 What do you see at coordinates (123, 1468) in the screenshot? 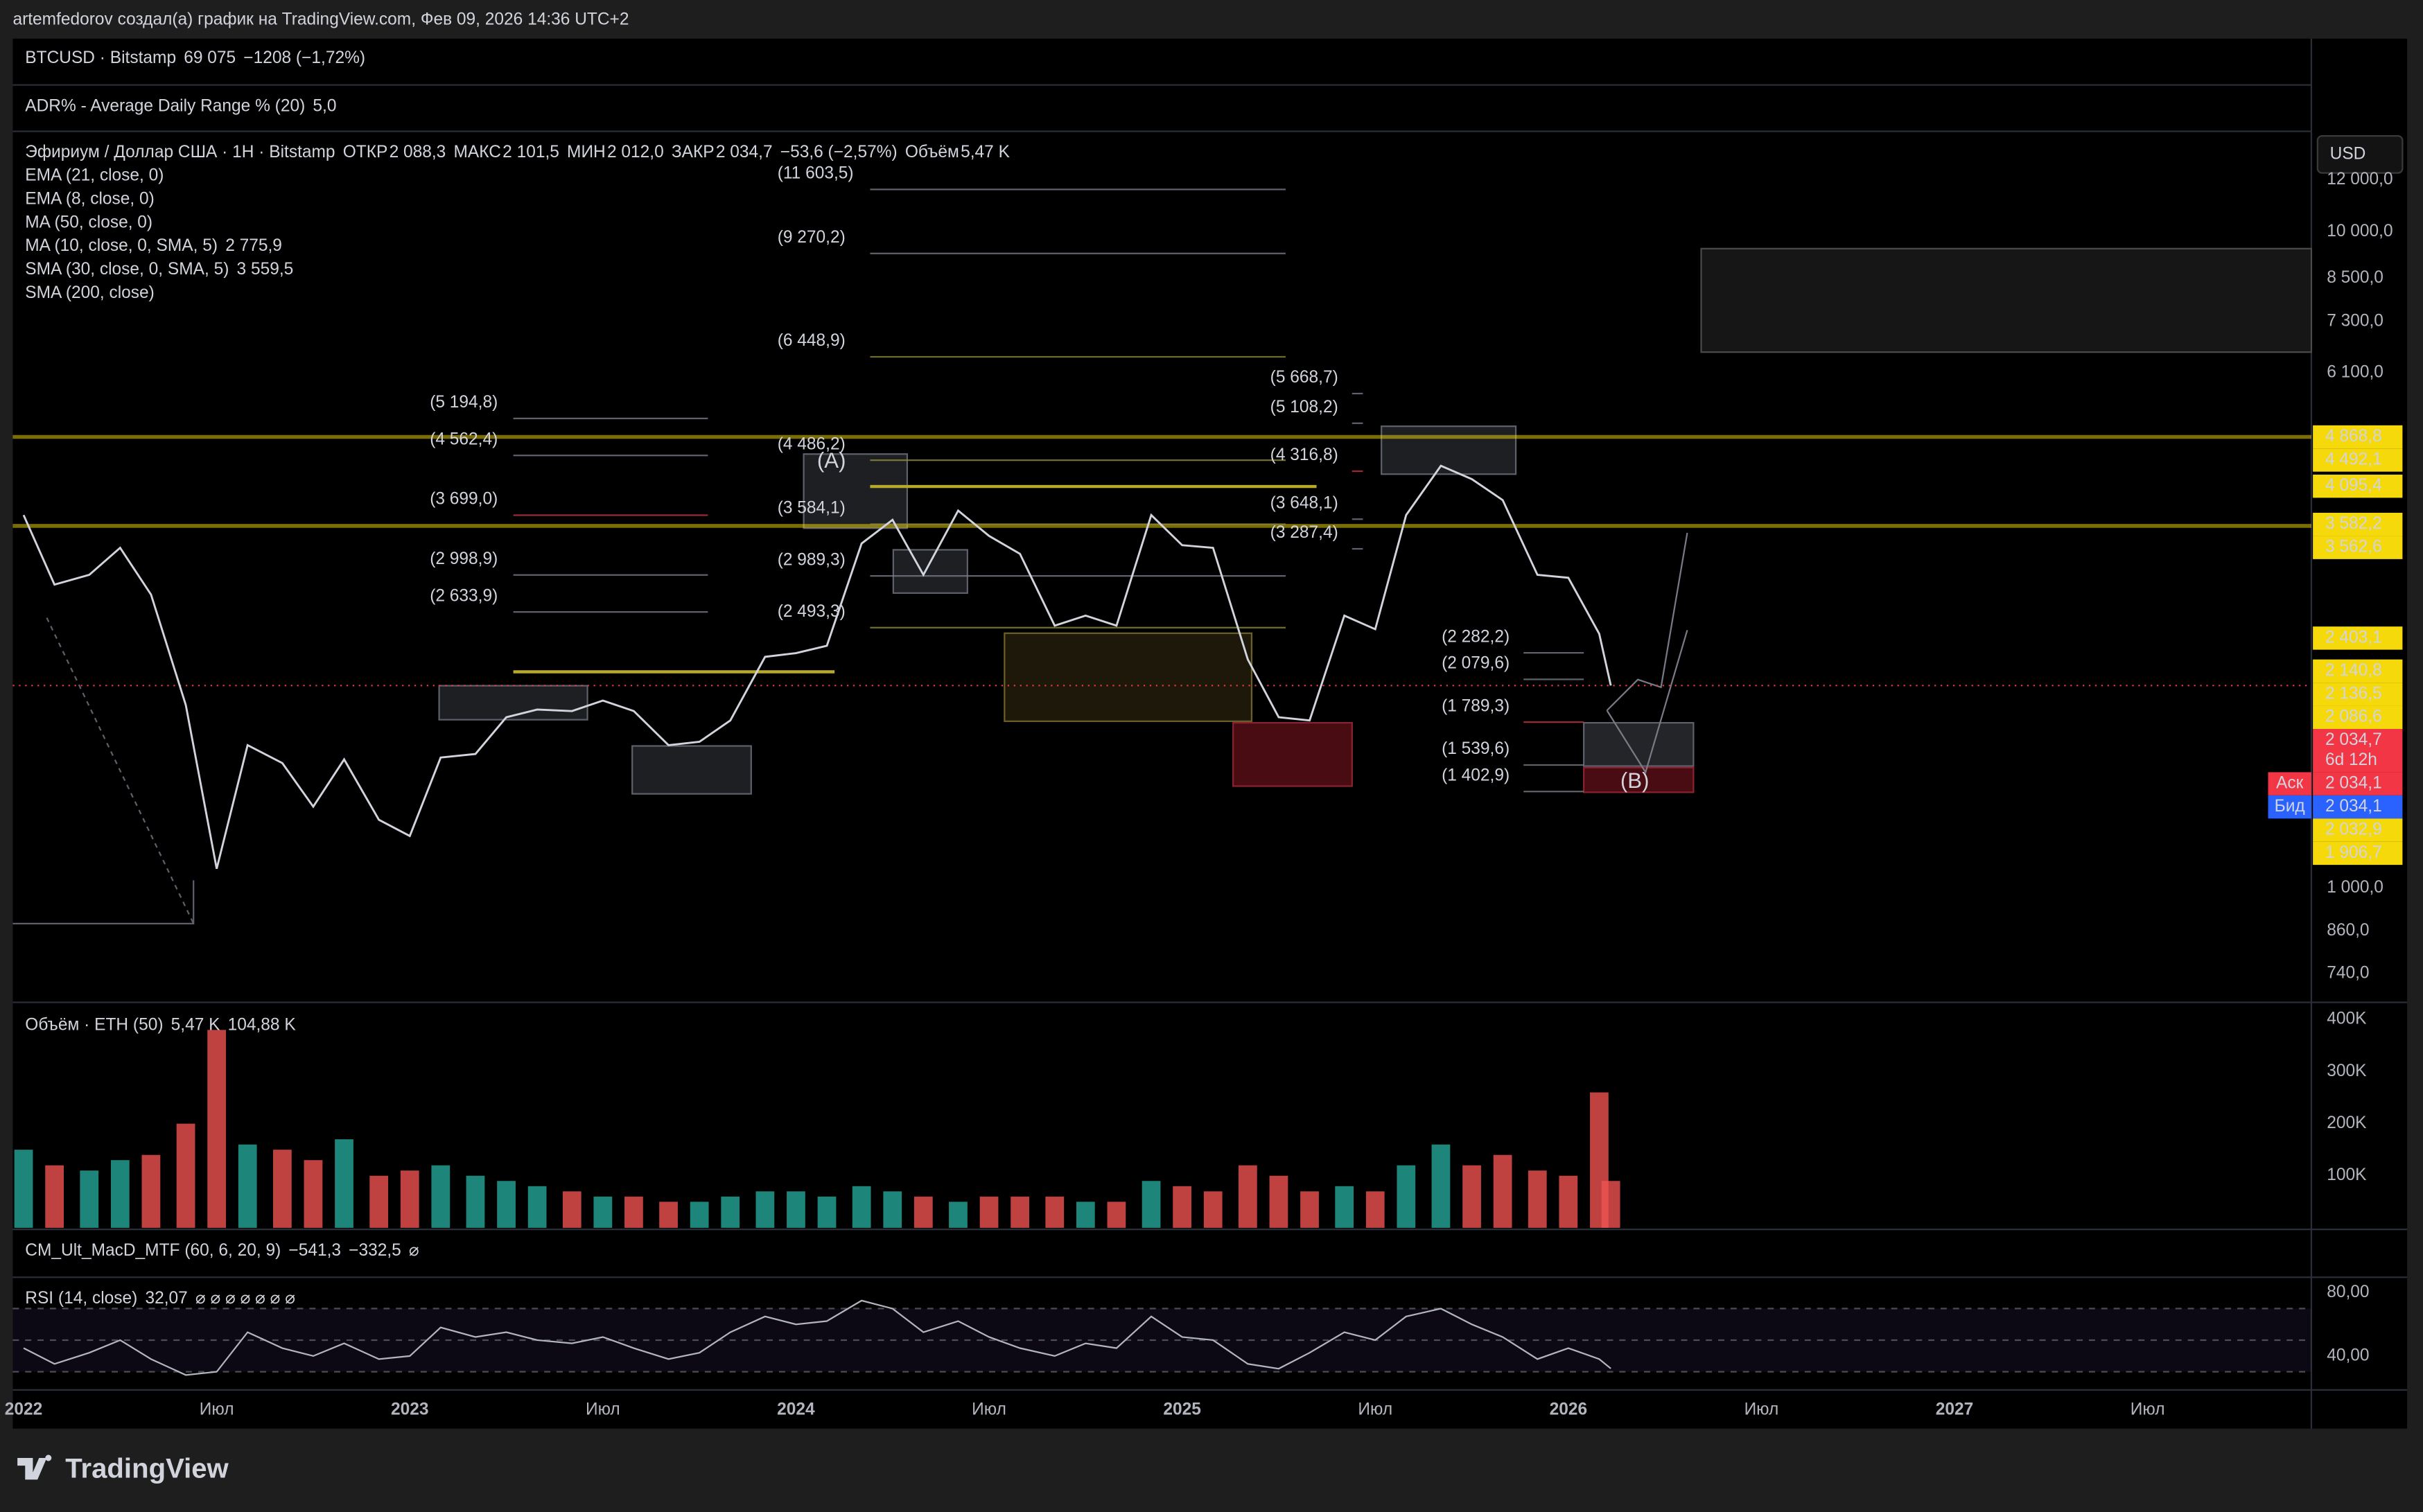
I see `logo: TradingView` at bounding box center [123, 1468].